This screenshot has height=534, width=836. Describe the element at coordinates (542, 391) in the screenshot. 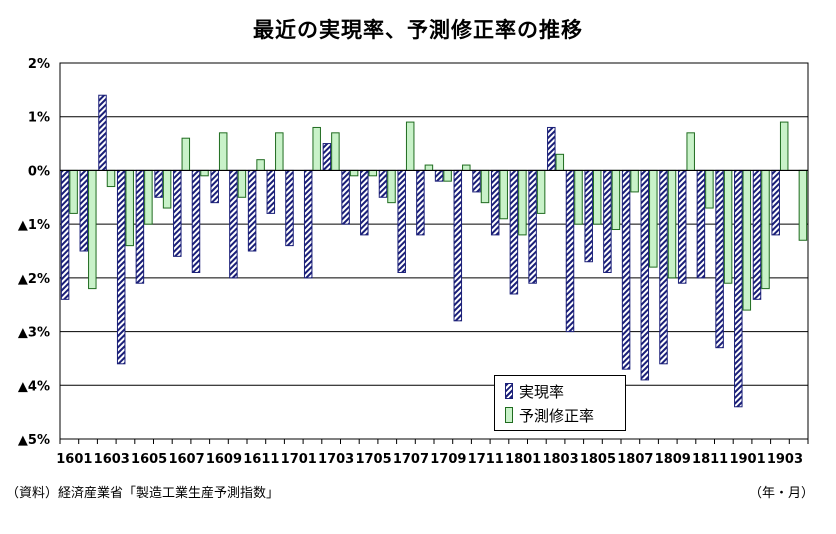

I see `legend-label-0: 実現率` at that location.